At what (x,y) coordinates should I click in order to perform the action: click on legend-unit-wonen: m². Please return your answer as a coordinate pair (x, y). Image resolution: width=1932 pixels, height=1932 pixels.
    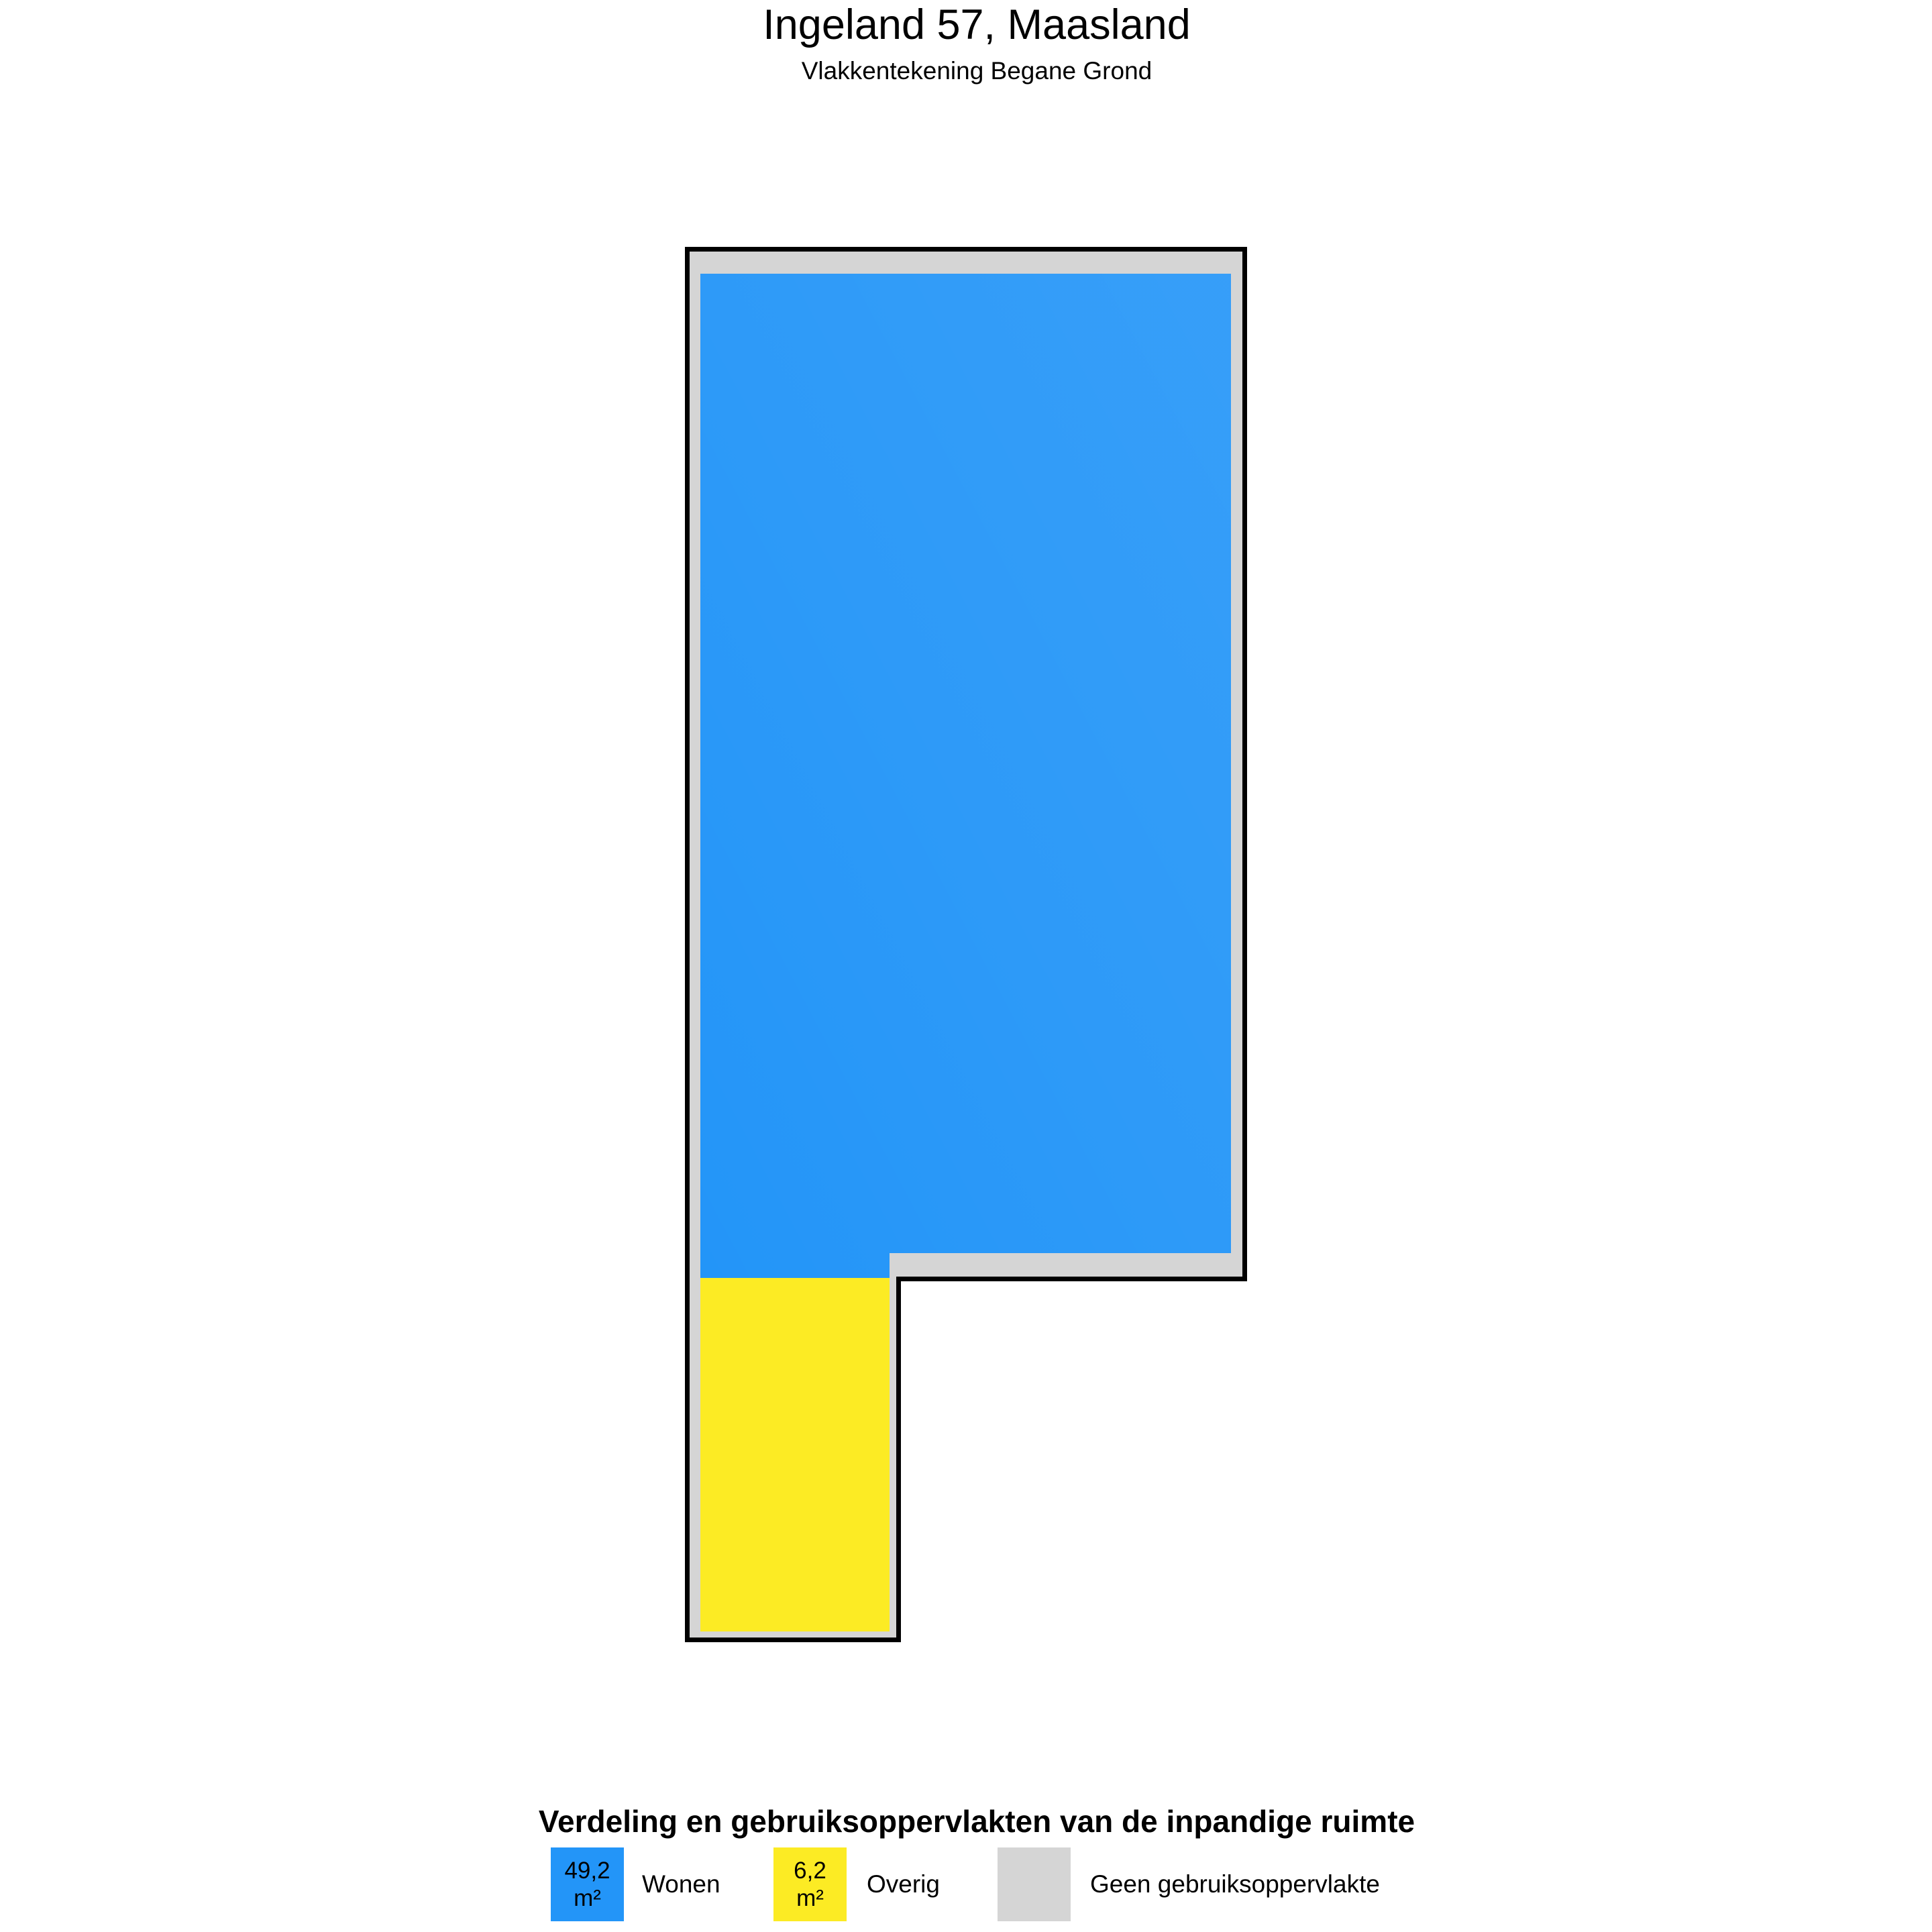
    Looking at the image, I should click on (587, 1898).